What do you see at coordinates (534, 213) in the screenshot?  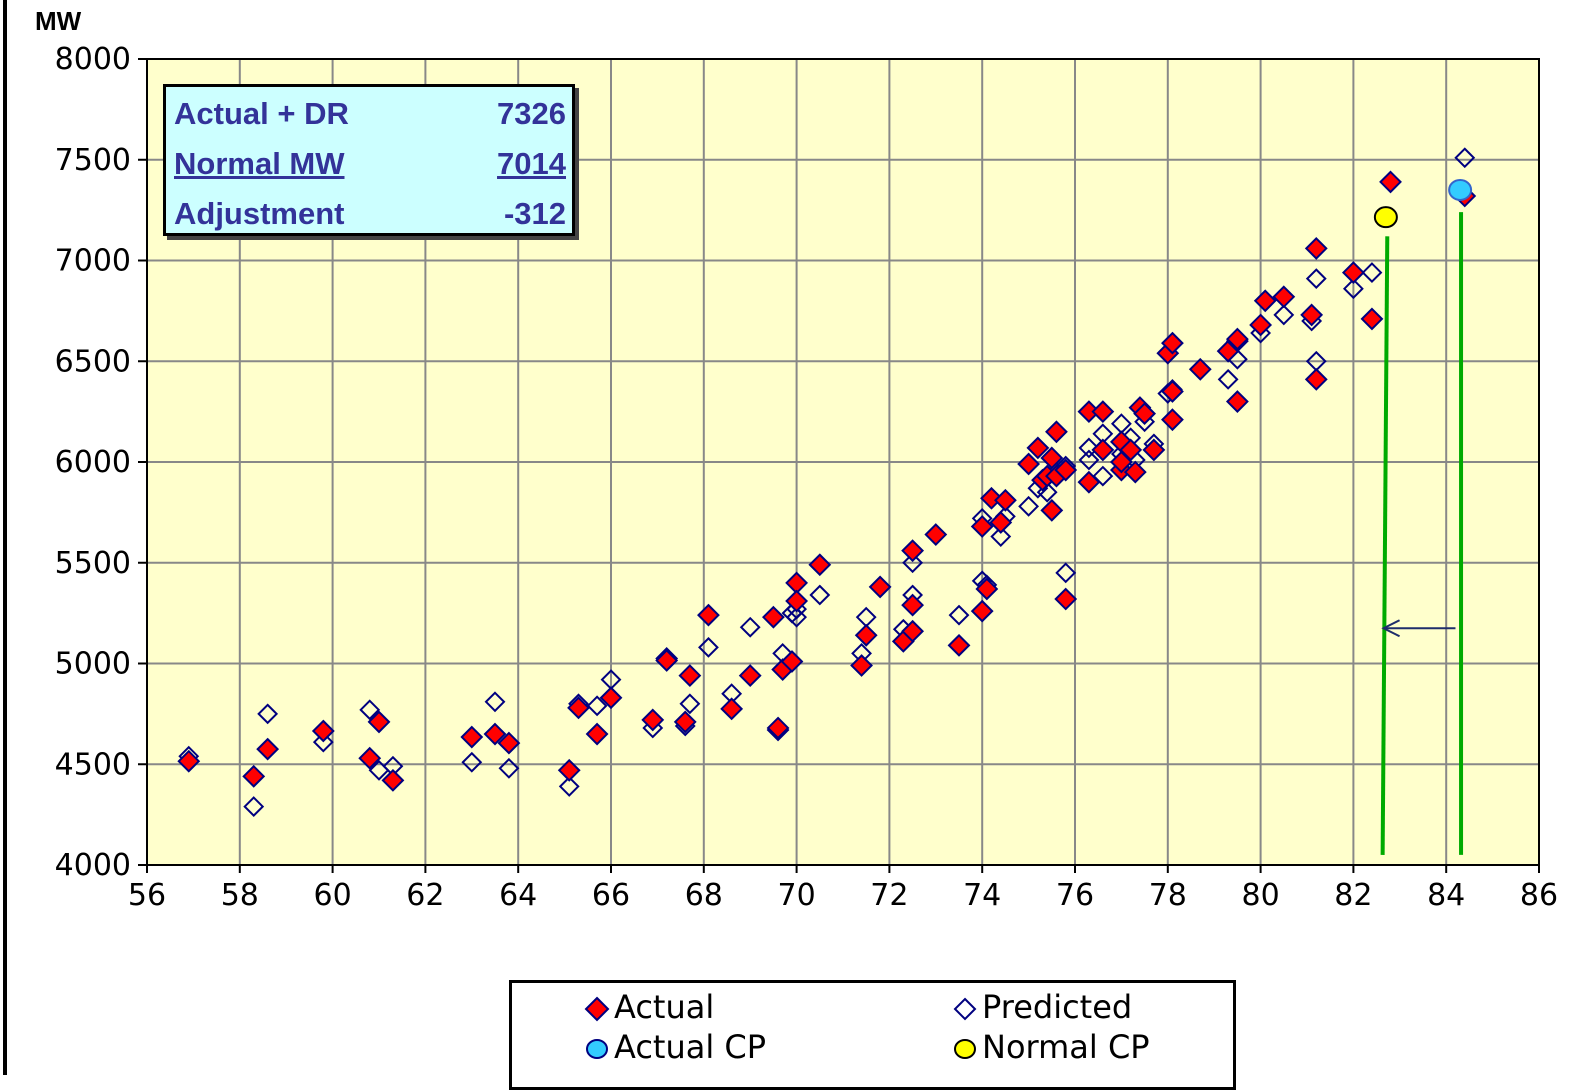 I see `info-value: -312` at bounding box center [534, 213].